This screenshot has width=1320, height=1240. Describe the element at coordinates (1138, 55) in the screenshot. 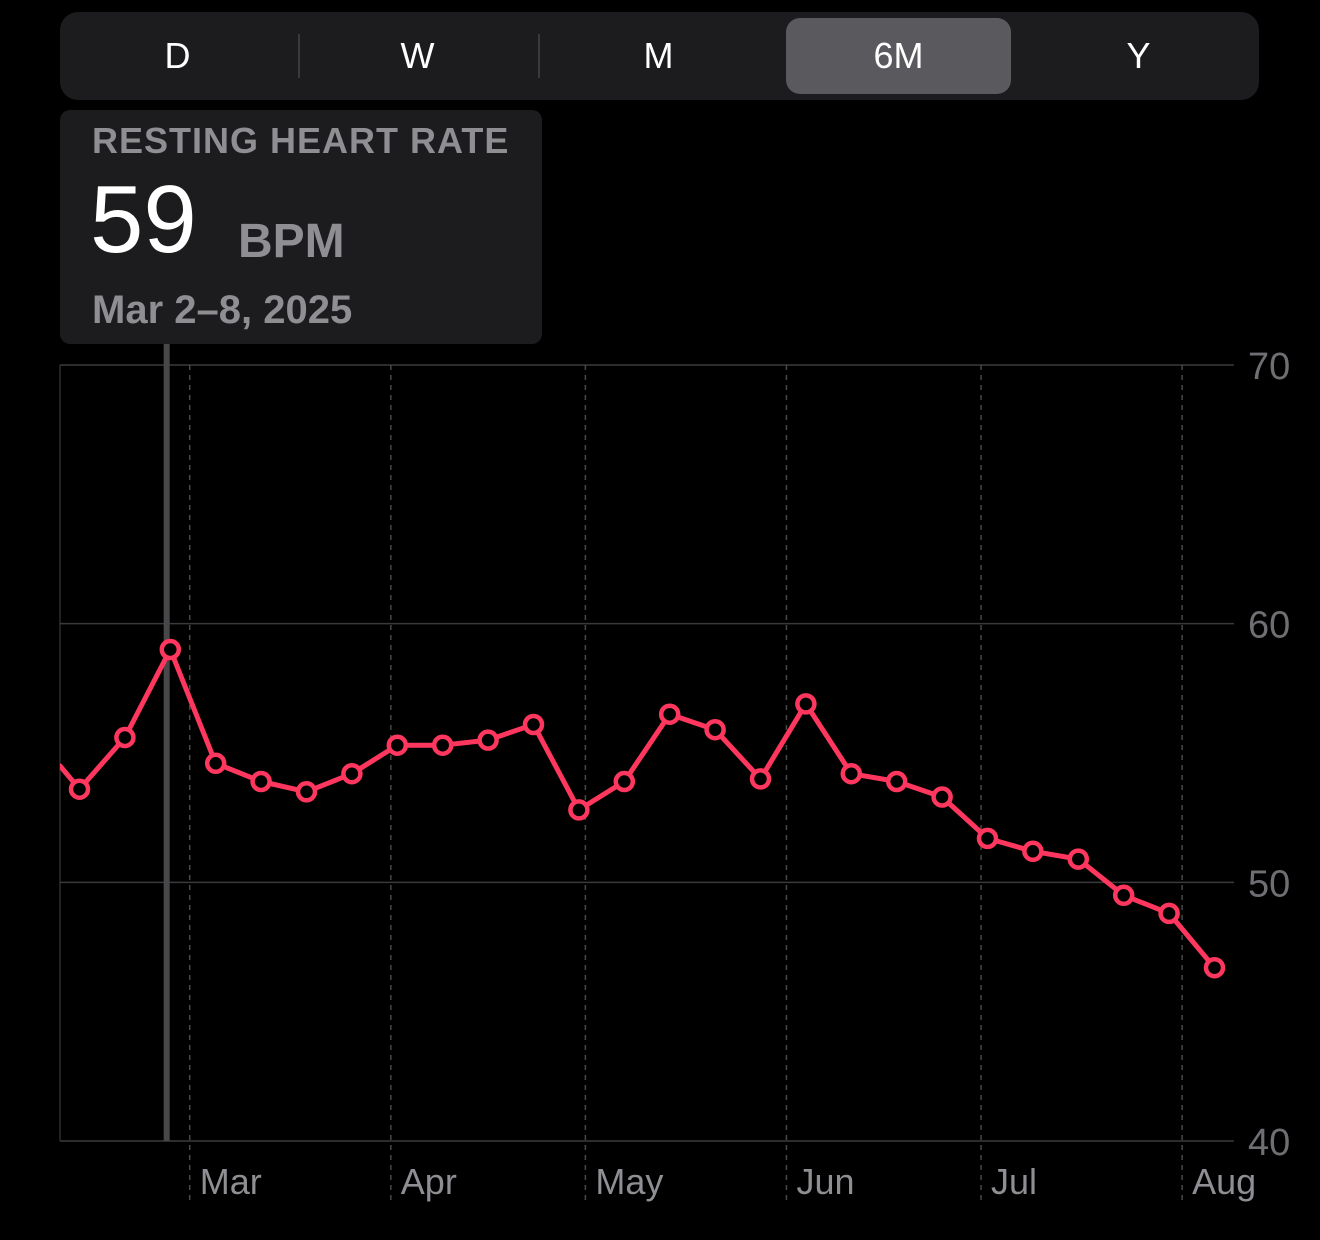

I see `segment-year: Y` at that location.